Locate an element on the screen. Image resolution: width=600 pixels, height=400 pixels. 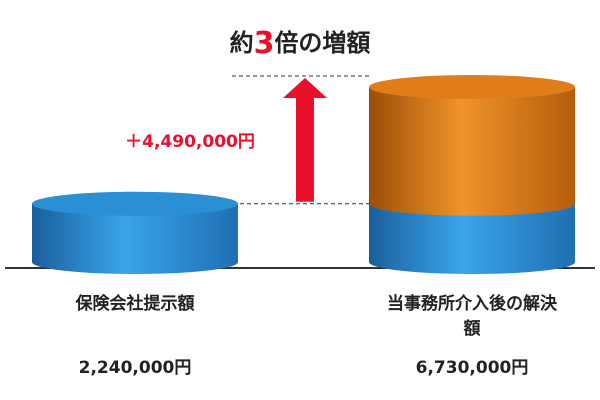
cylinder-side is located at coordinates (472, 145).